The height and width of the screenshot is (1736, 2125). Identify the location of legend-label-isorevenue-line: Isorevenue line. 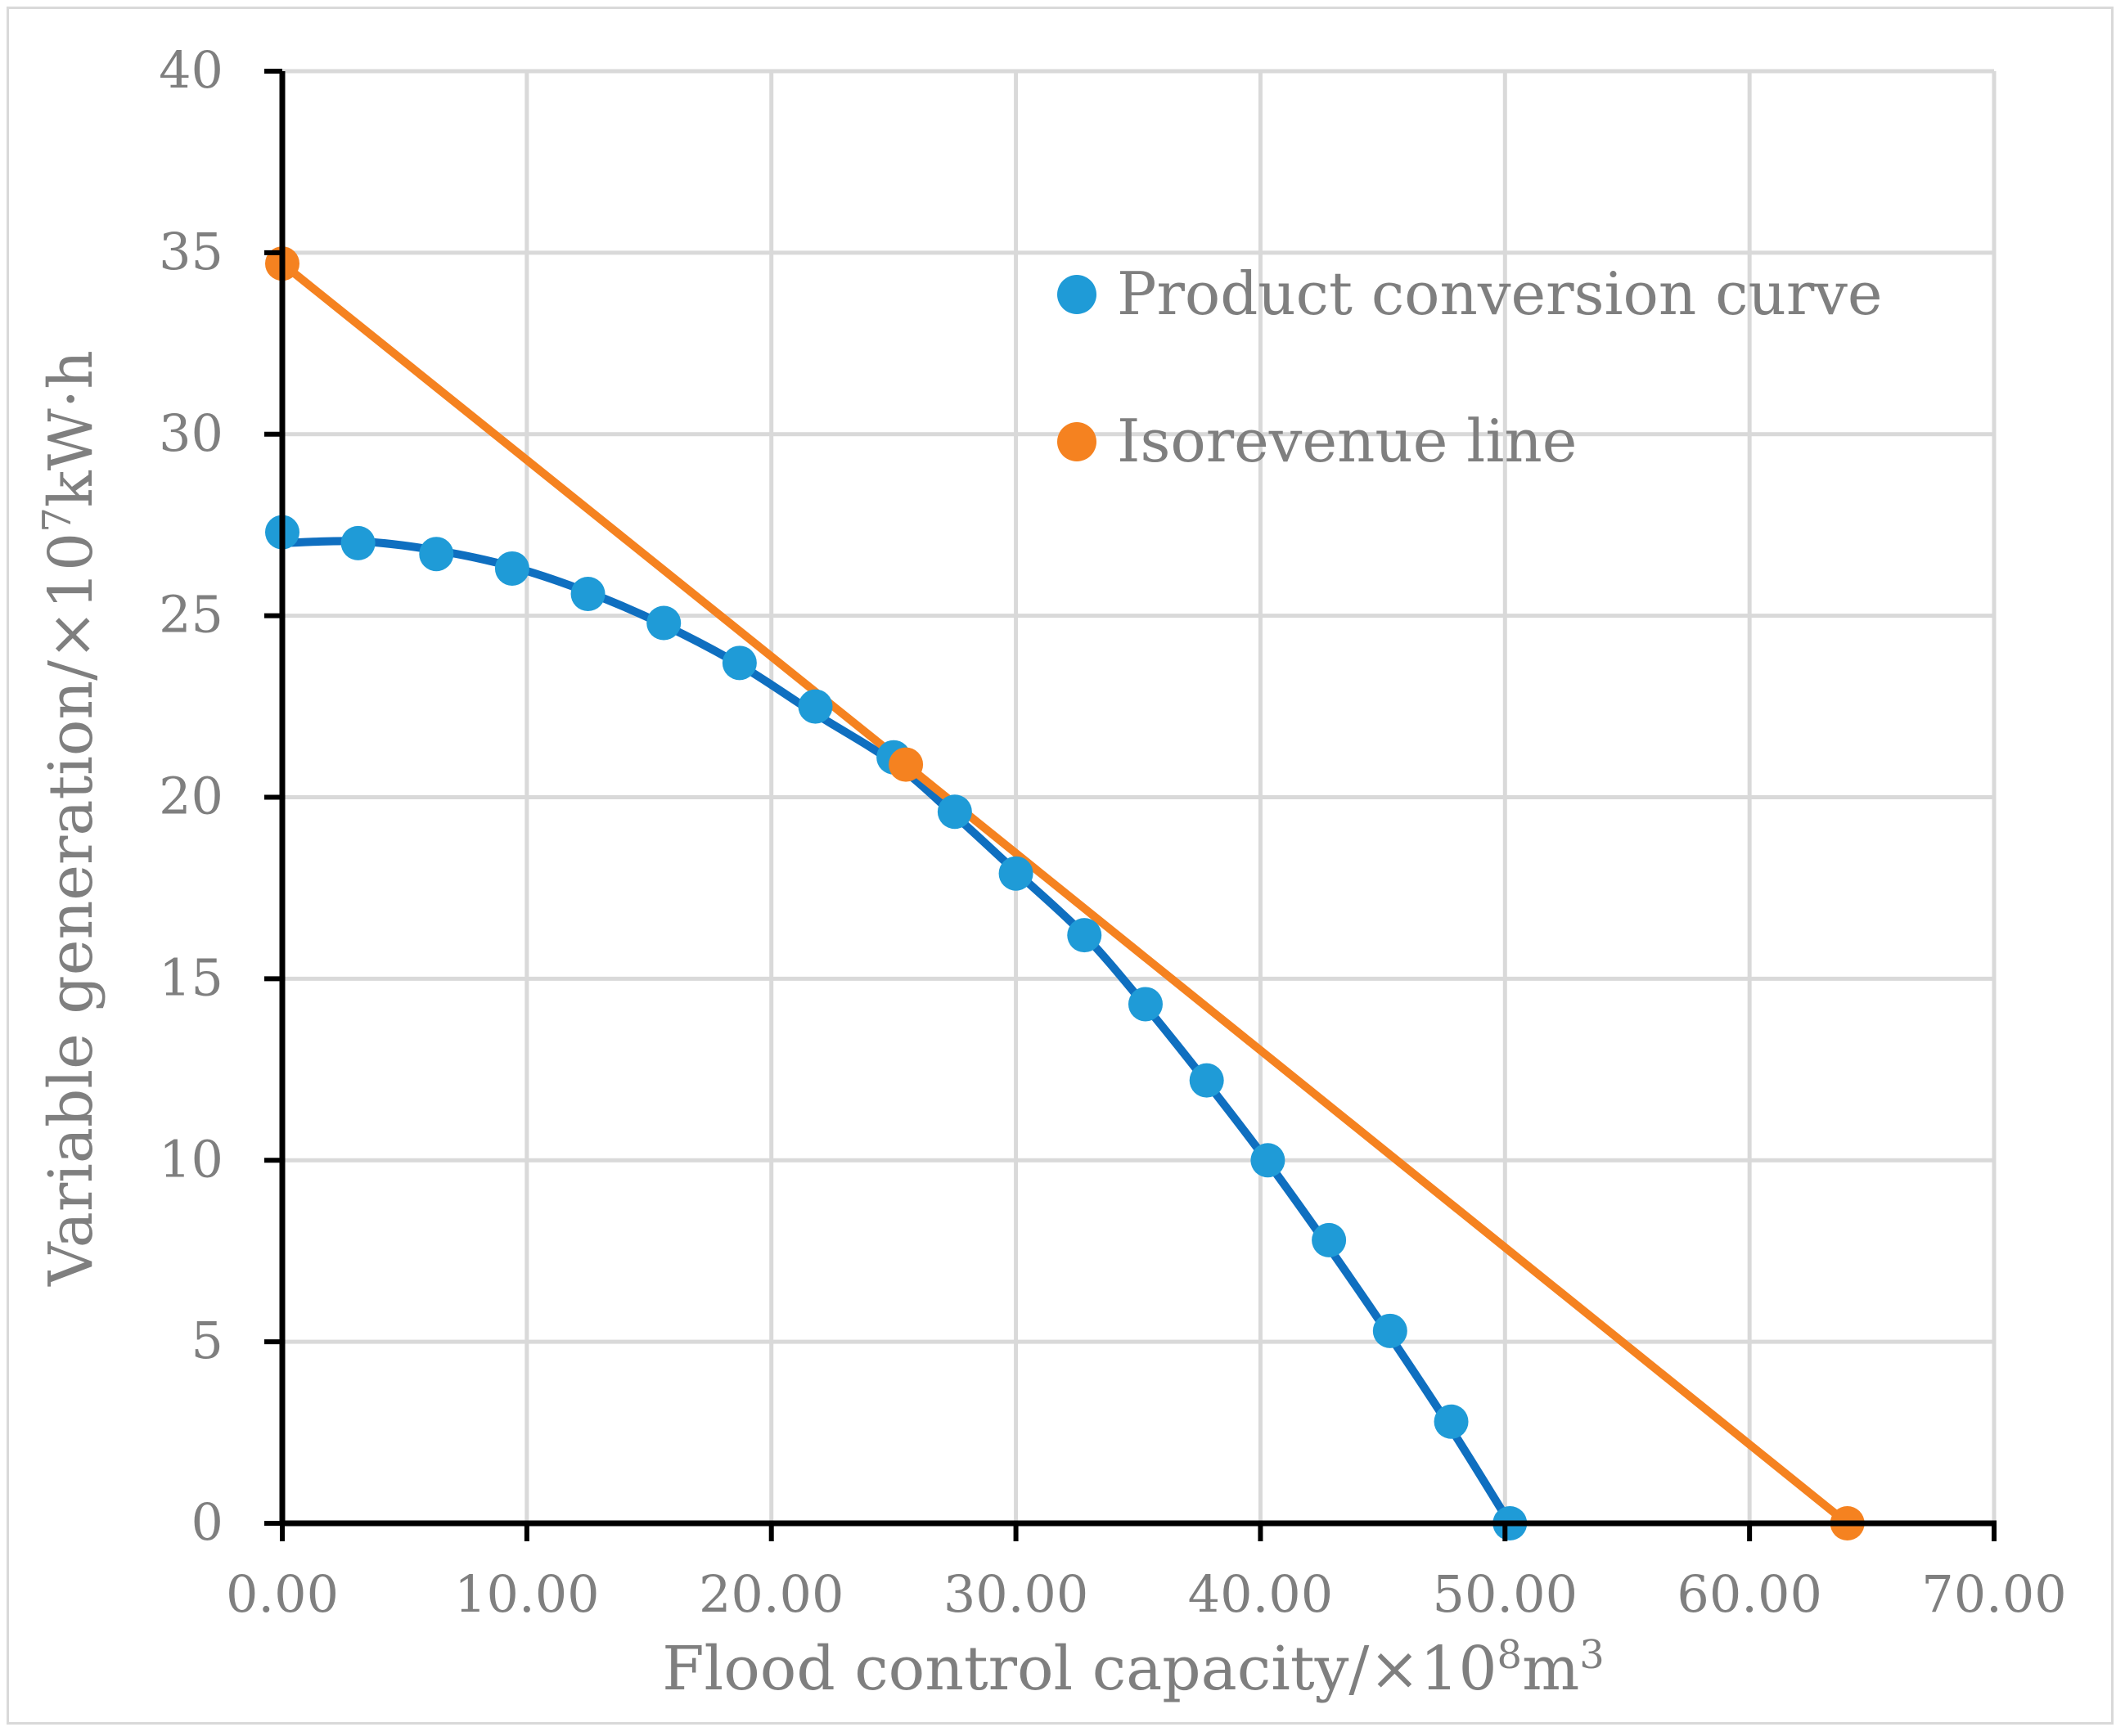
(1347, 441).